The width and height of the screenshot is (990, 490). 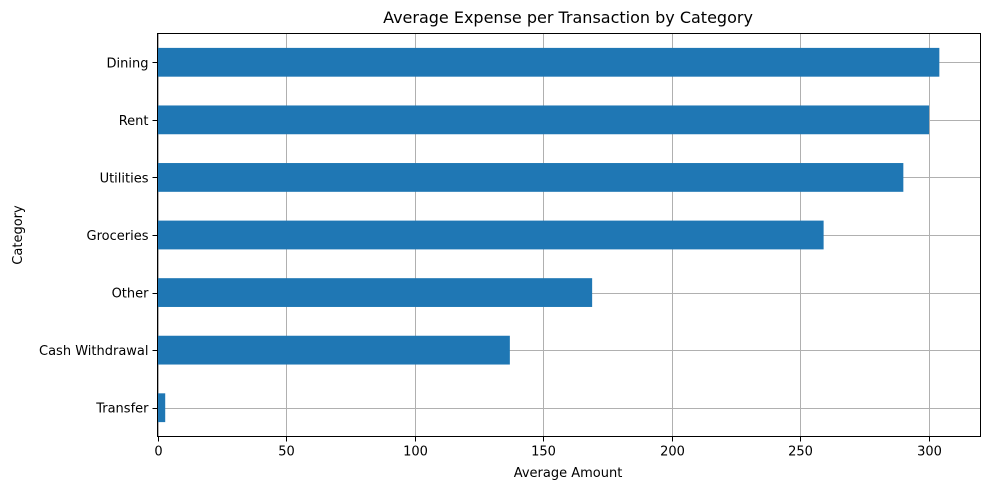 What do you see at coordinates (122, 409) in the screenshot?
I see `y-tick-label: Transfer` at bounding box center [122, 409].